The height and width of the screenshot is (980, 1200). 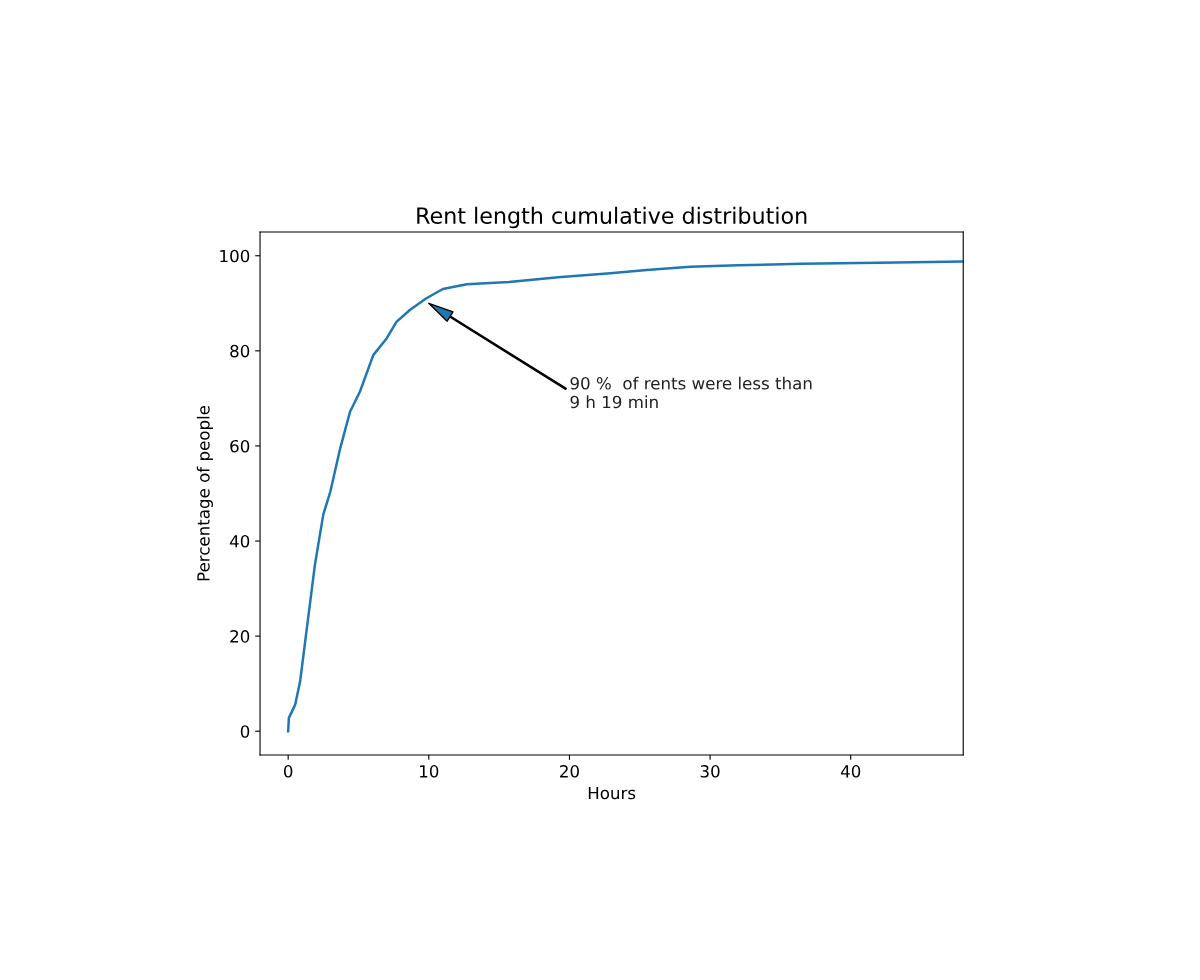 What do you see at coordinates (239, 541) in the screenshot?
I see `y-tick-label: 40` at bounding box center [239, 541].